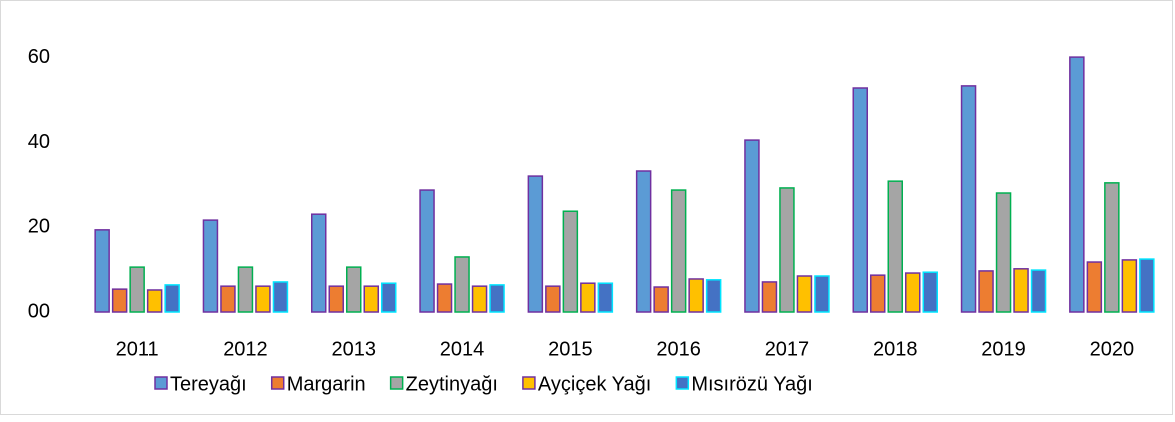 Image resolution: width=1175 pixels, height=422 pixels. What do you see at coordinates (354, 349) in the screenshot?
I see `x-tick-label: 2013` at bounding box center [354, 349].